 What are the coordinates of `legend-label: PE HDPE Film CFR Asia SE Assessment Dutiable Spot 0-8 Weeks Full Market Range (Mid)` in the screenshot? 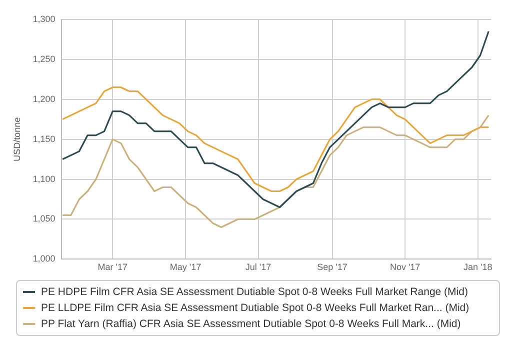 It's located at (254, 292).